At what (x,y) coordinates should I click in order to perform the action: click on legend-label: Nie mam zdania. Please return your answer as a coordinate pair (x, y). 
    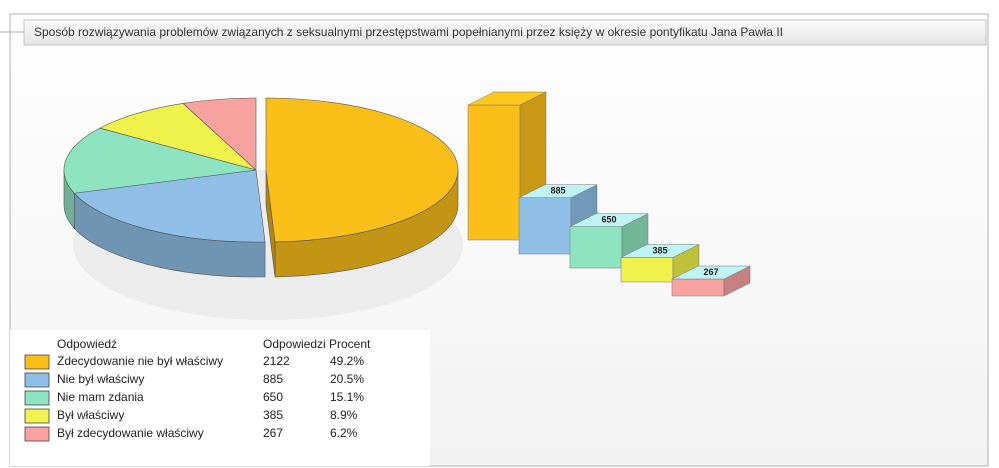
    Looking at the image, I should click on (100, 397).